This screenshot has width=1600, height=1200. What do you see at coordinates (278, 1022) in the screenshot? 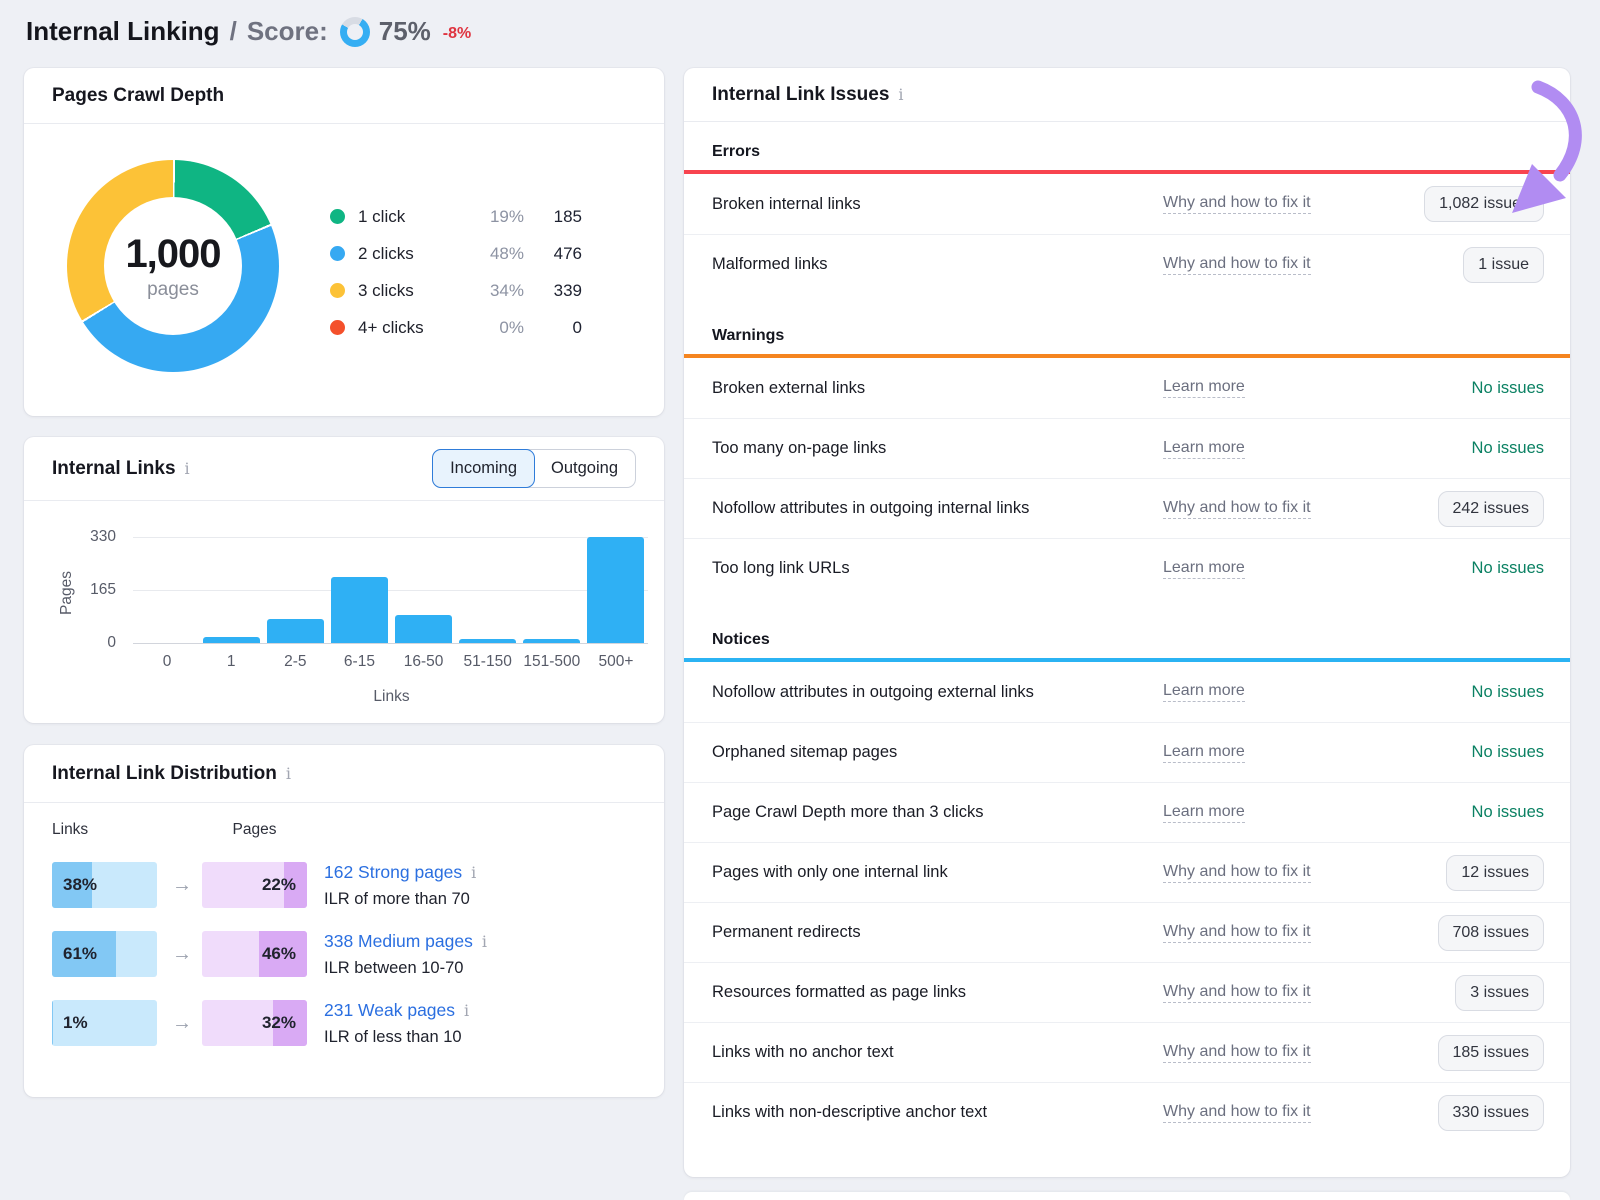
I see `pages-percent: 32%` at bounding box center [278, 1022].